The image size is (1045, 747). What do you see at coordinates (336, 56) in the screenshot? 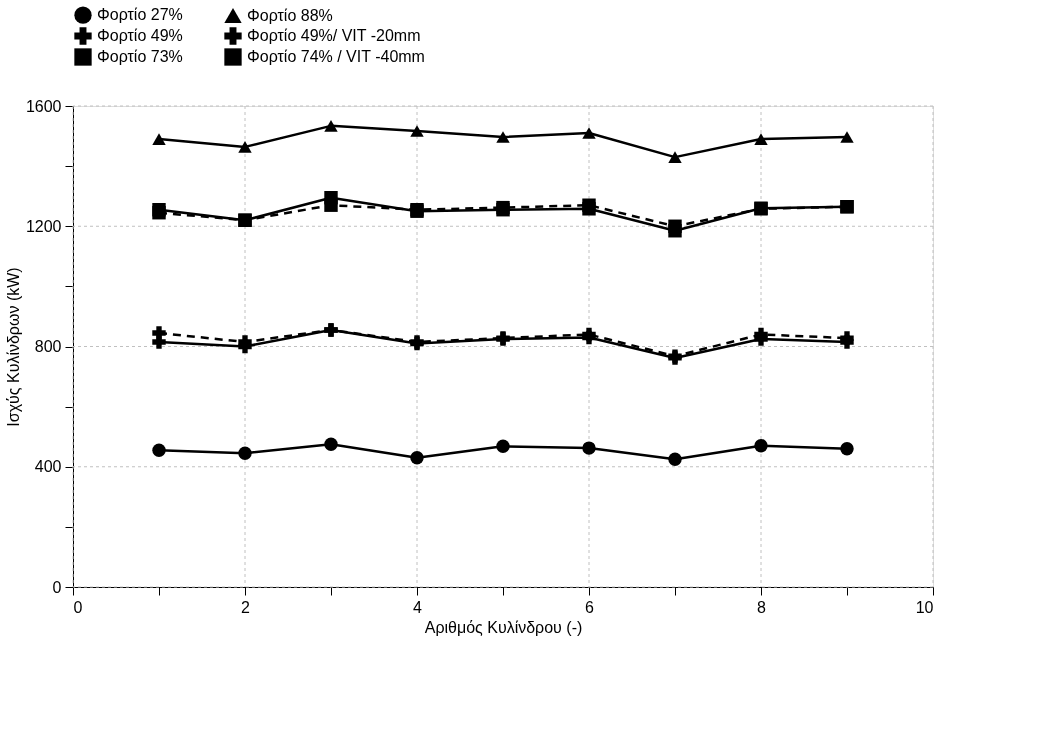
I see `legend-label: Φορτίο 74% / VIT -40mm` at bounding box center [336, 56].